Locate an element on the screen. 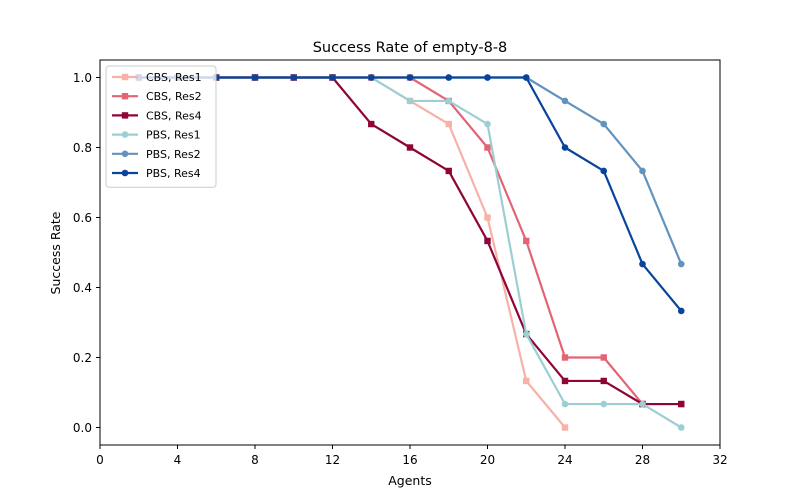  x-tick-label: 0 is located at coordinates (100, 460).